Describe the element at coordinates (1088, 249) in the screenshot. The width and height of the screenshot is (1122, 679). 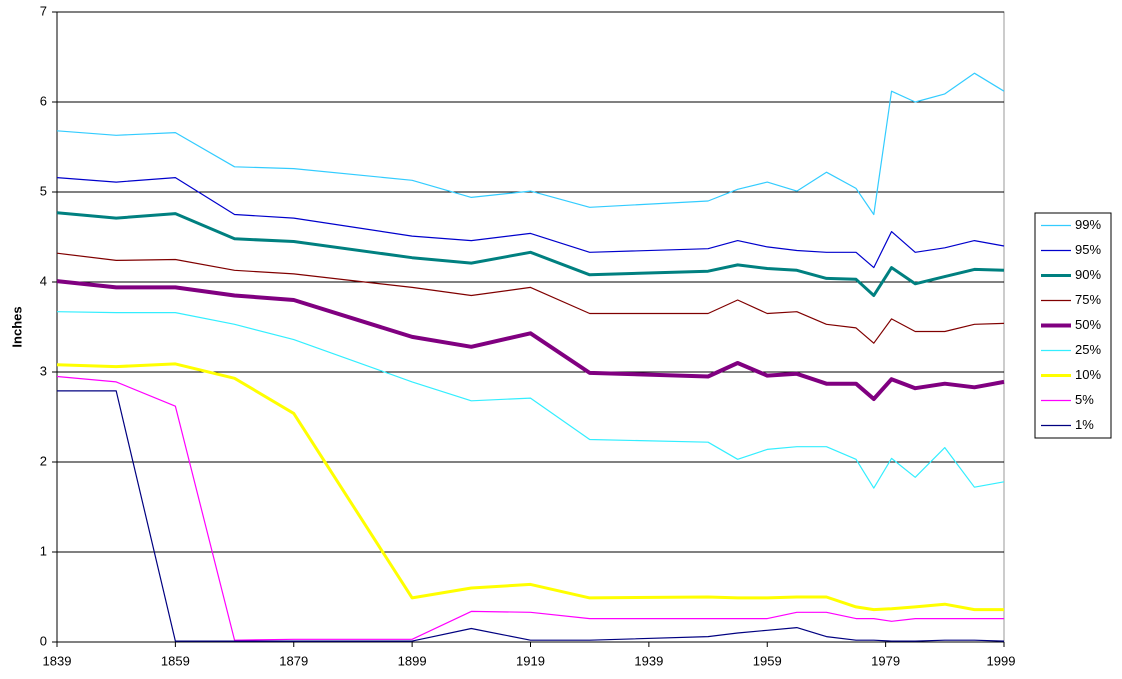
I see `legend-label: 95%` at that location.